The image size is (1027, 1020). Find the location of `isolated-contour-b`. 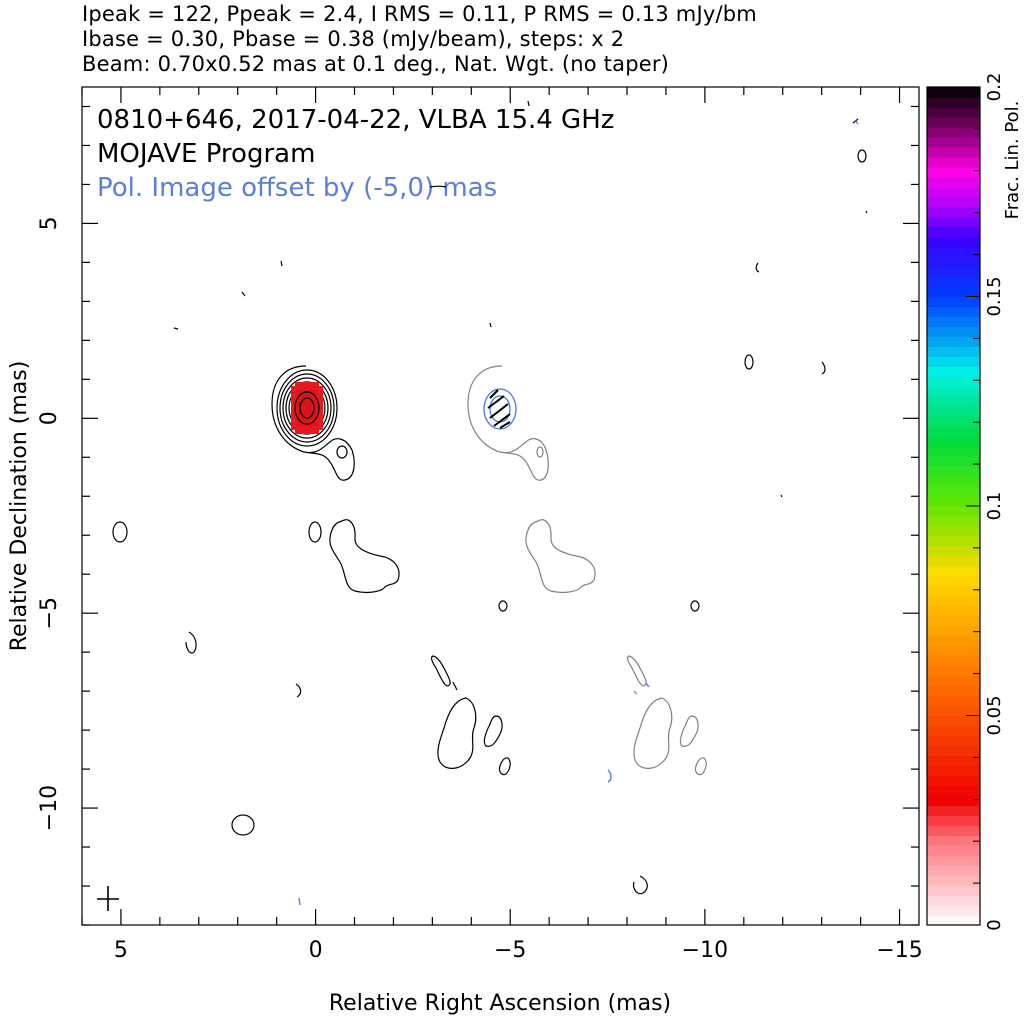

isolated-contour-b is located at coordinates (503, 606).